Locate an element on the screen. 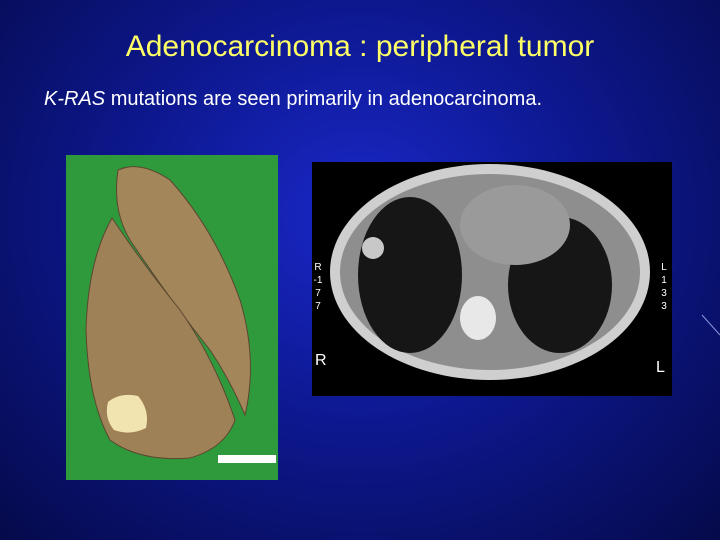  side-label-text: -1 is located at coordinates (318, 280).